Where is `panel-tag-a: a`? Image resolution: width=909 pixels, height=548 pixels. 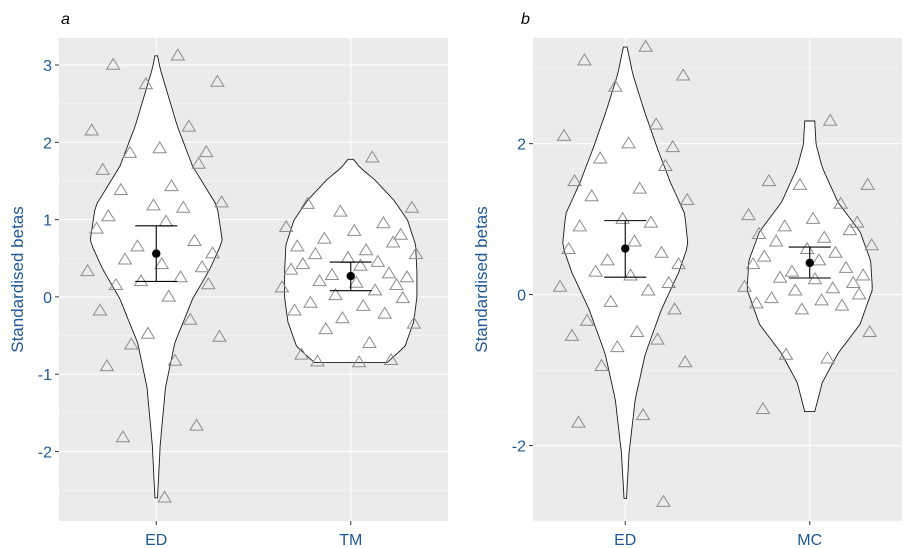 panel-tag-a: a is located at coordinates (65, 19).